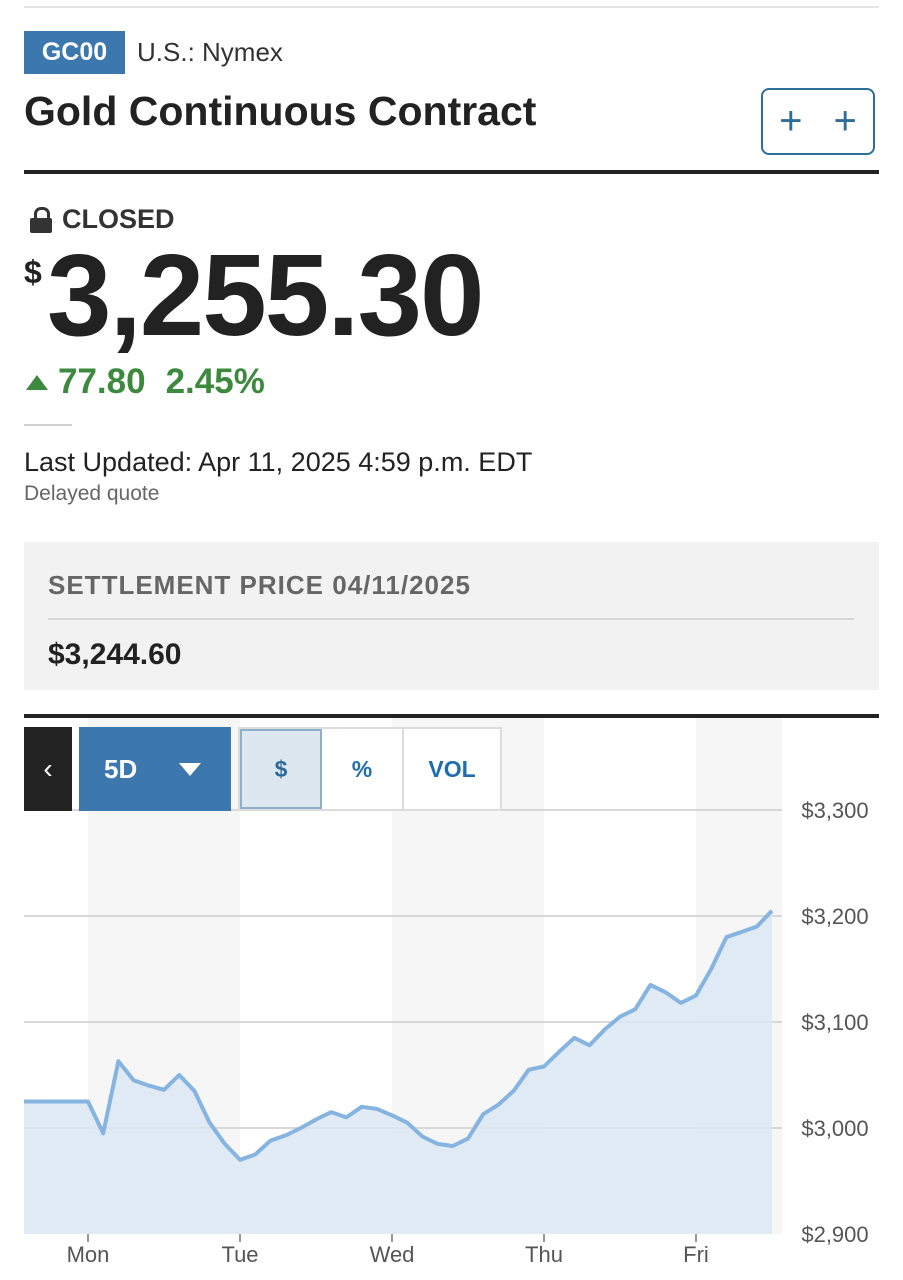 The width and height of the screenshot is (903, 1280). Describe the element at coordinates (451, 716) in the screenshot. I see `chart-divider` at that location.